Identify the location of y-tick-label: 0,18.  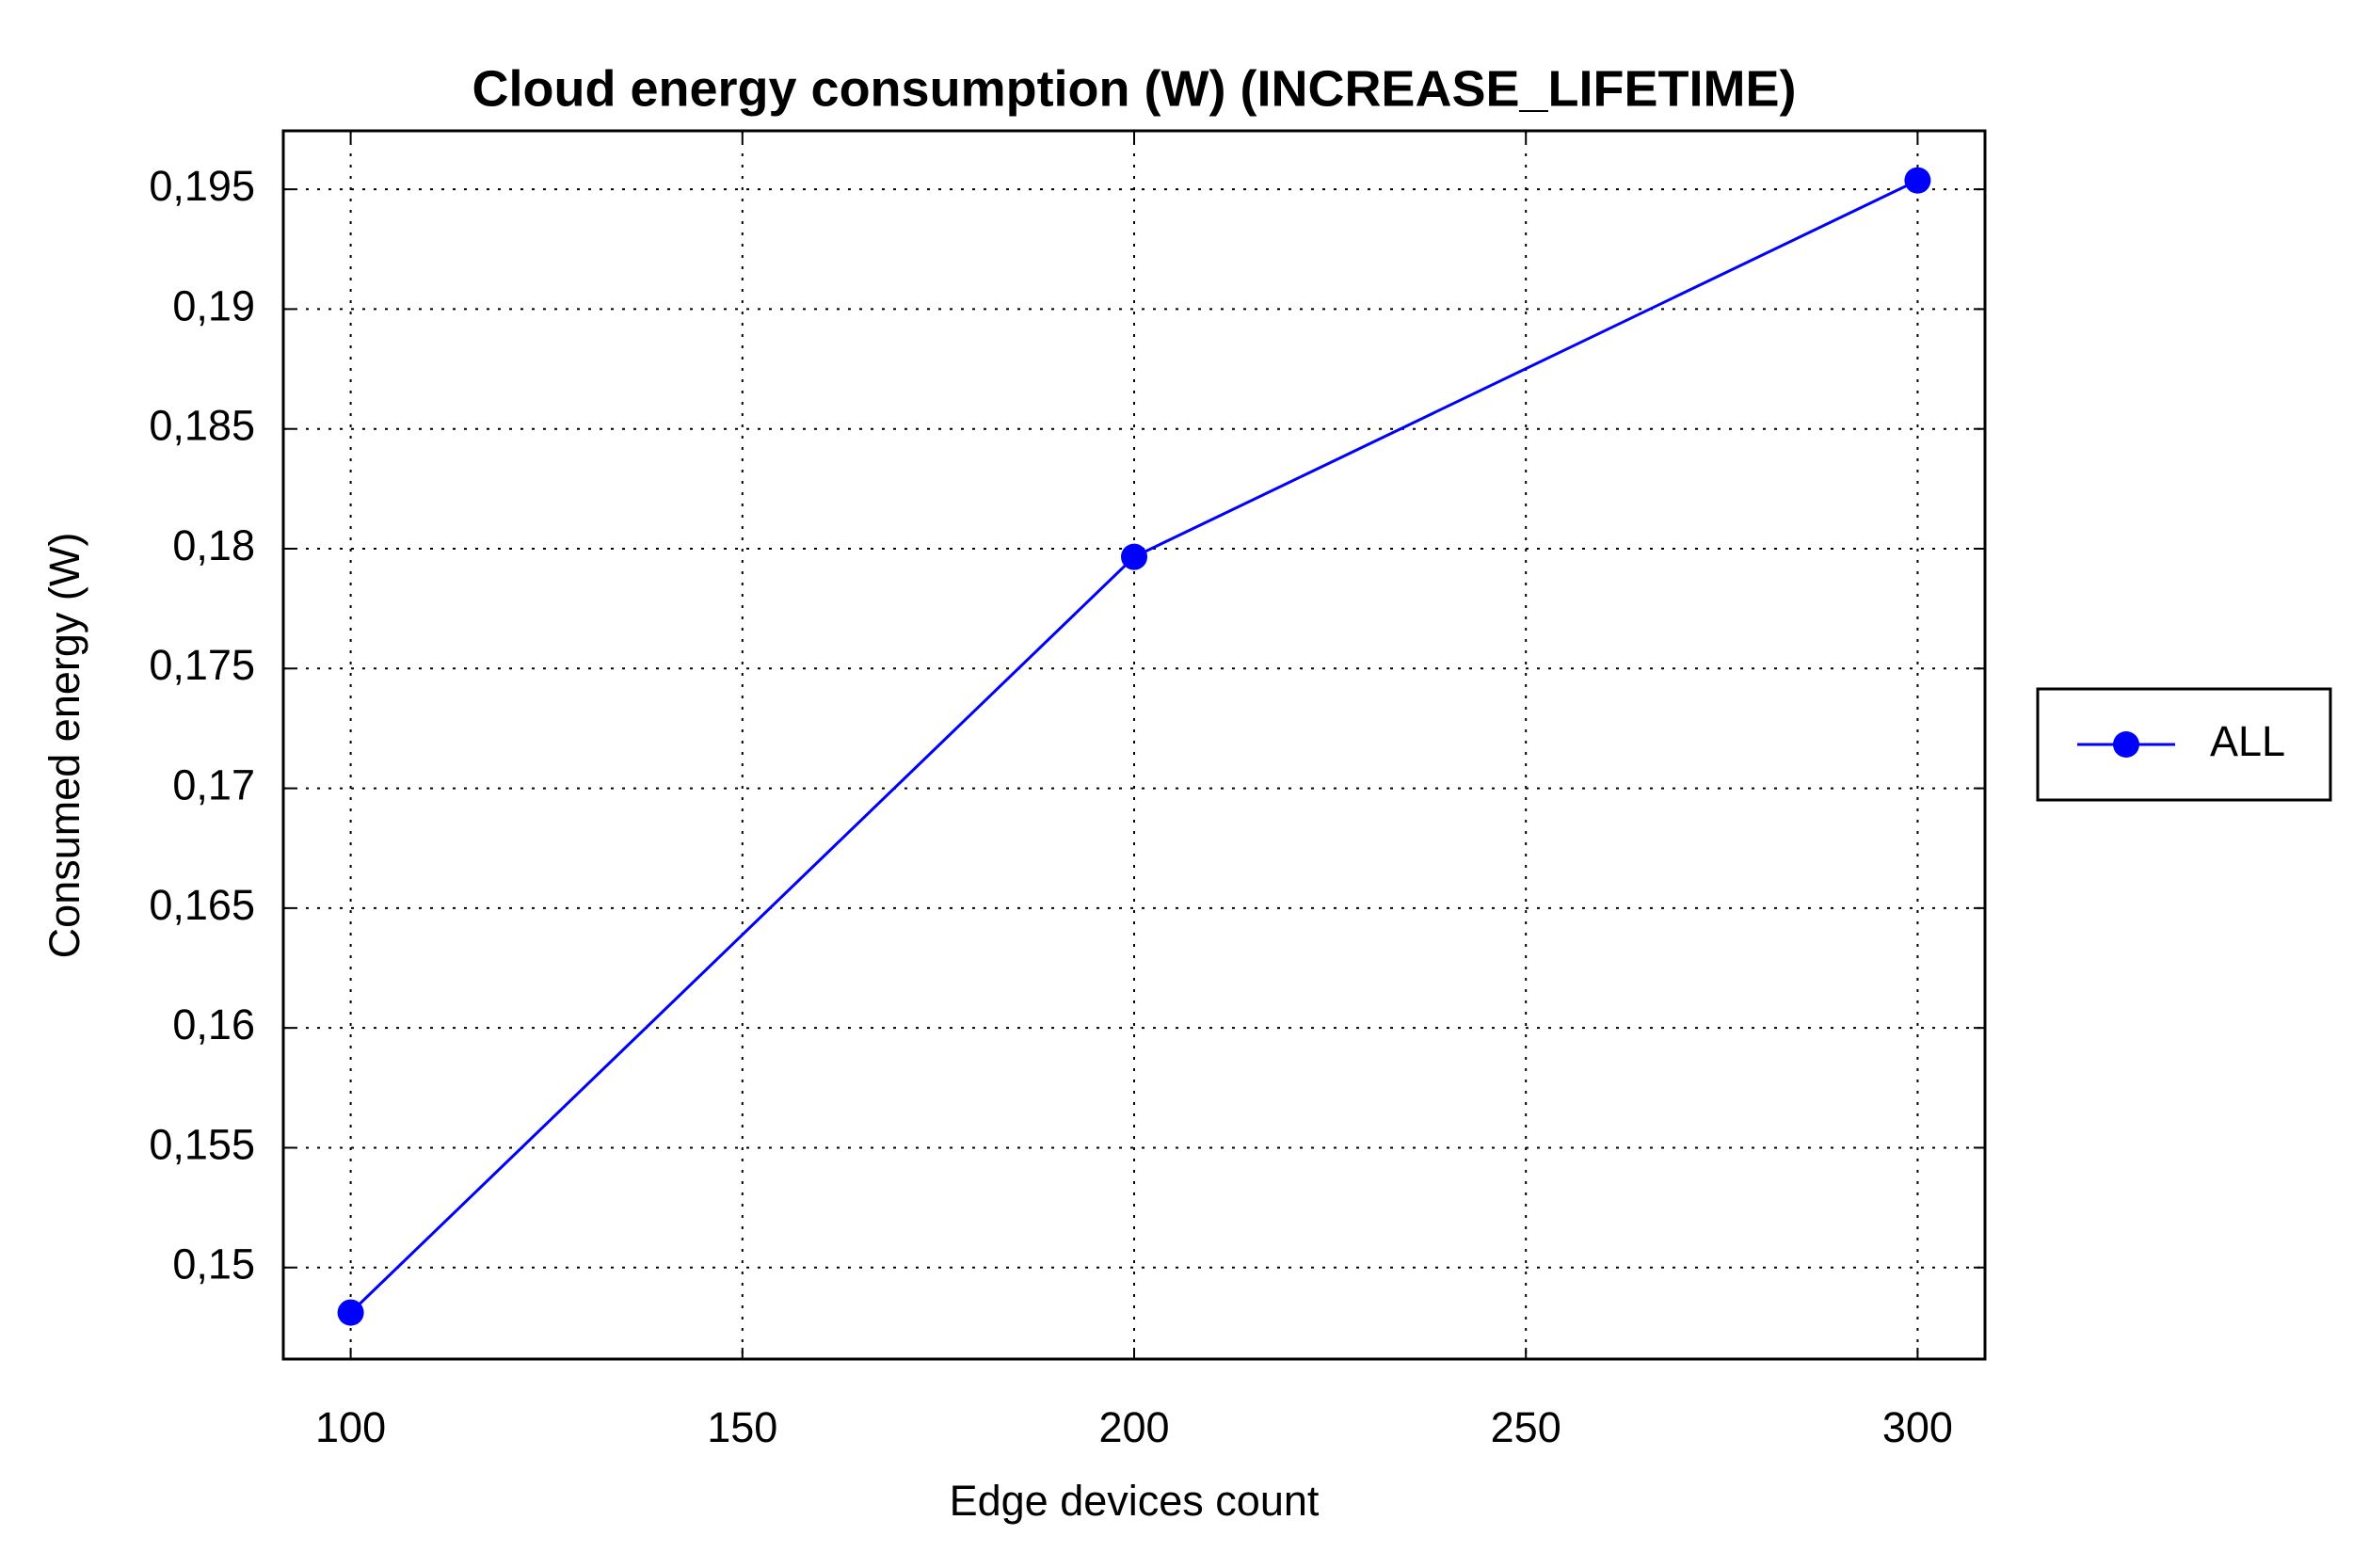
(214, 545).